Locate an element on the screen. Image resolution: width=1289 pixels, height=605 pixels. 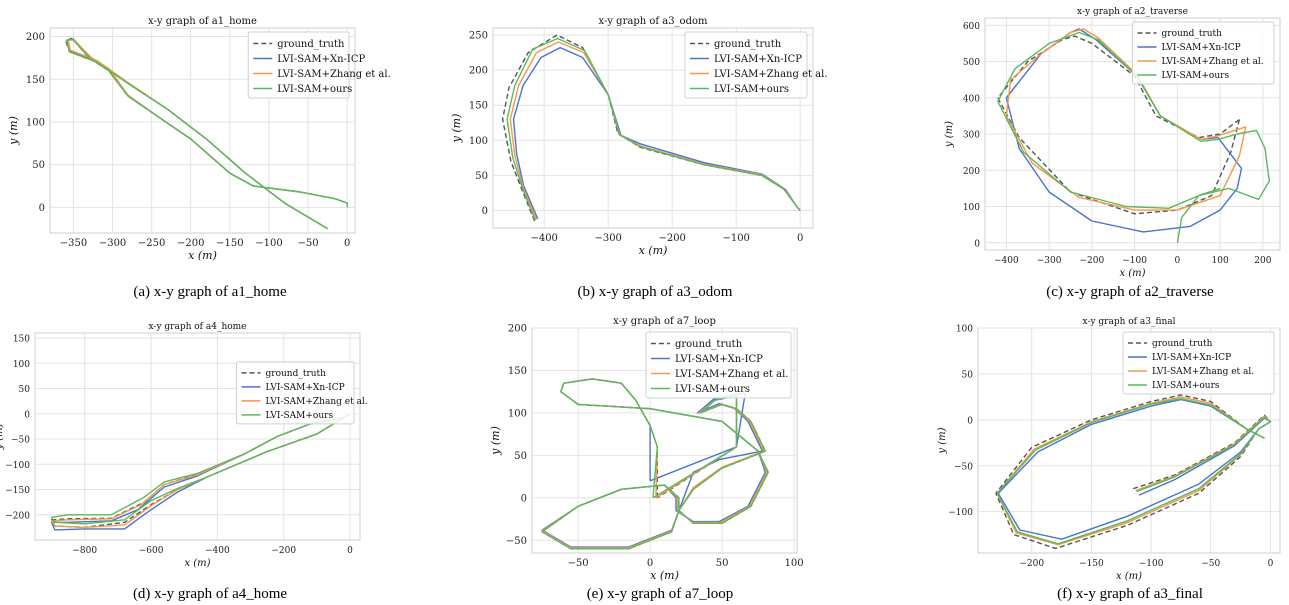
caption-c: (c) x-y graph of a2_traverse is located at coordinates (1130, 292).